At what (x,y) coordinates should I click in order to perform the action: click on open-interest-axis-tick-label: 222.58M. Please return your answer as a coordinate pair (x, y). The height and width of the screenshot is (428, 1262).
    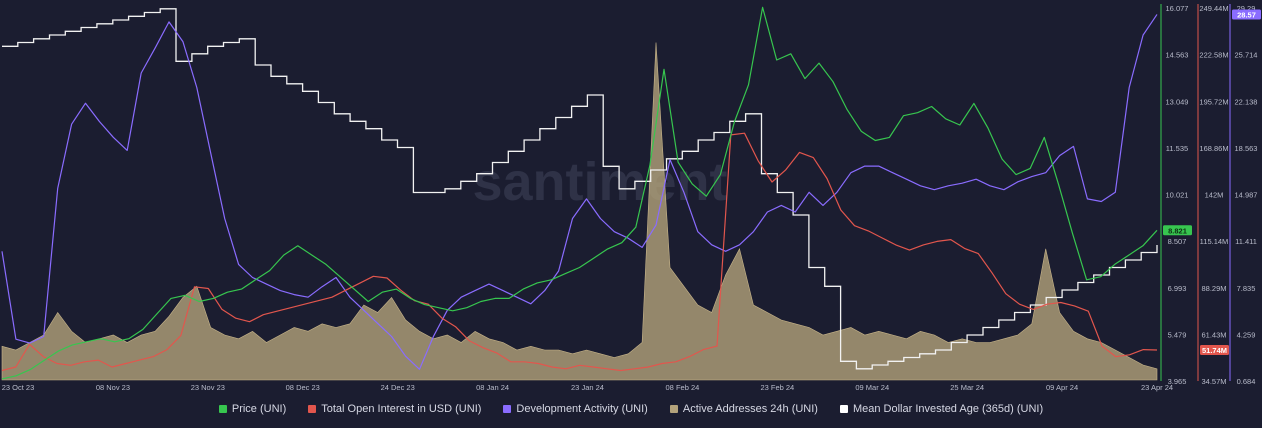
    Looking at the image, I should click on (1213, 55).